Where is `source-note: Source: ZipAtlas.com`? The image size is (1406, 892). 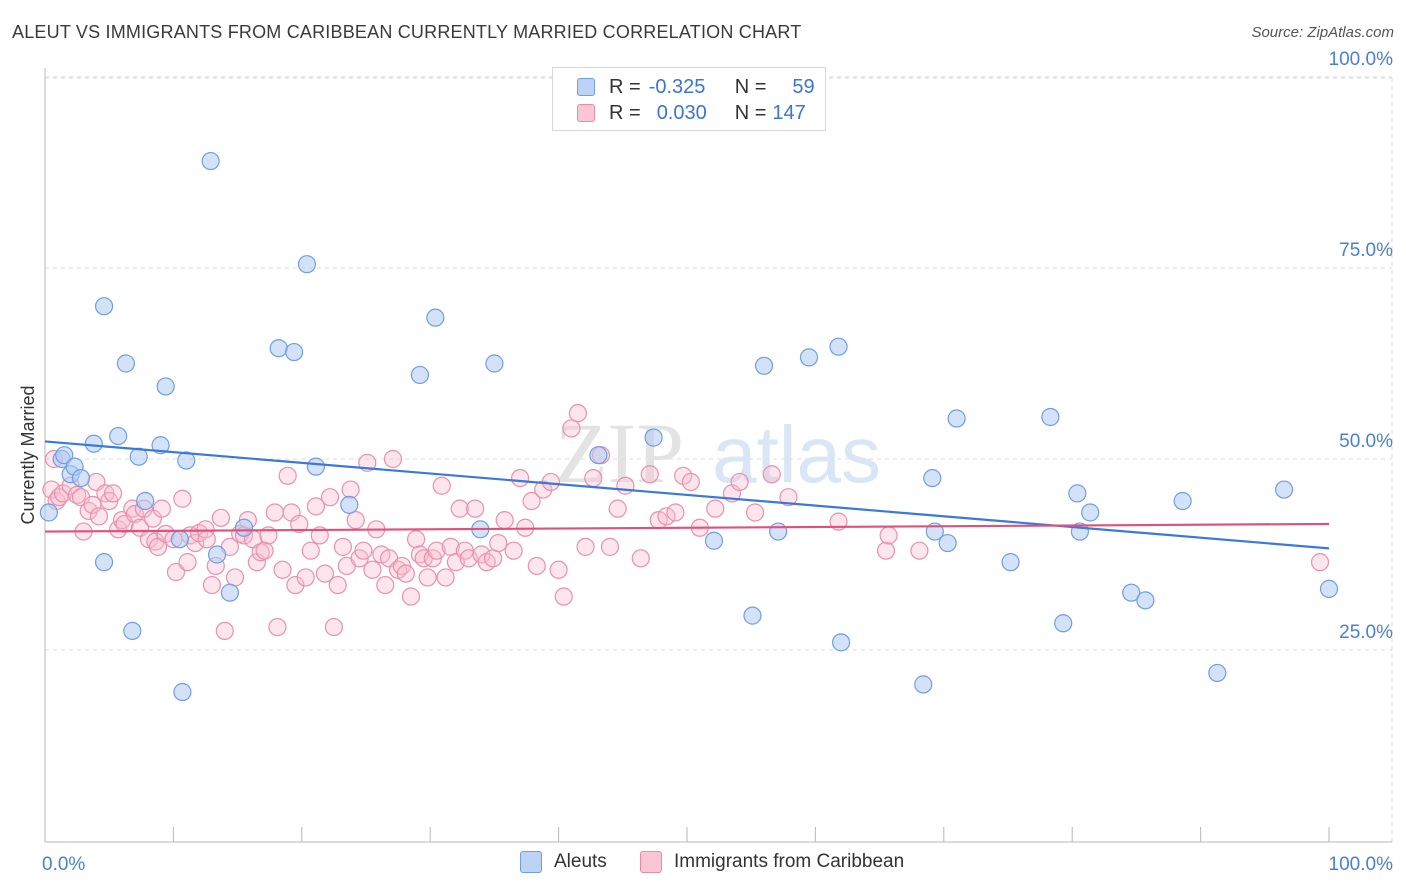 source-note: Source: ZipAtlas.com is located at coordinates (1322, 32).